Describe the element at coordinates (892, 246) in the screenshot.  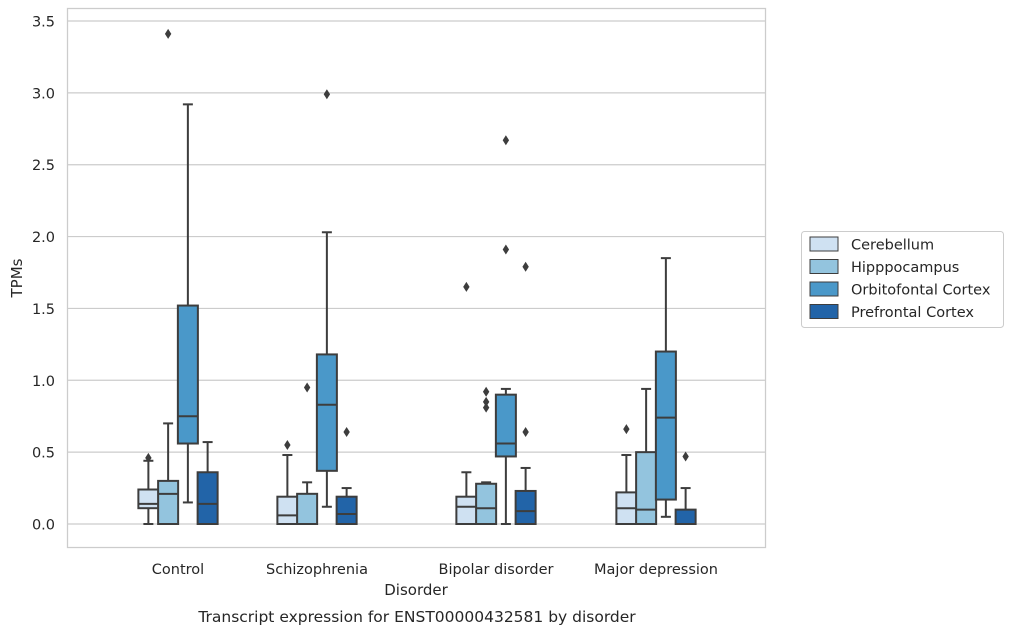
I see `legend-label: Cerebellum` at that location.